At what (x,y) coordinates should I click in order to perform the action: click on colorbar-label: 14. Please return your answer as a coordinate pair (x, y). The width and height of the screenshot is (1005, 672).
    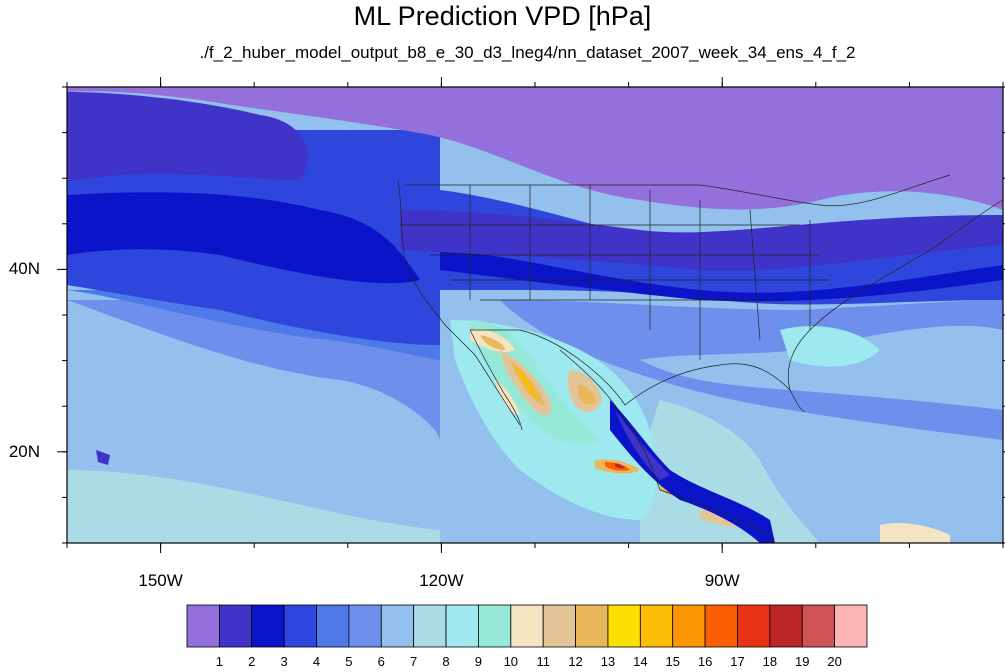
    Looking at the image, I should click on (640, 661).